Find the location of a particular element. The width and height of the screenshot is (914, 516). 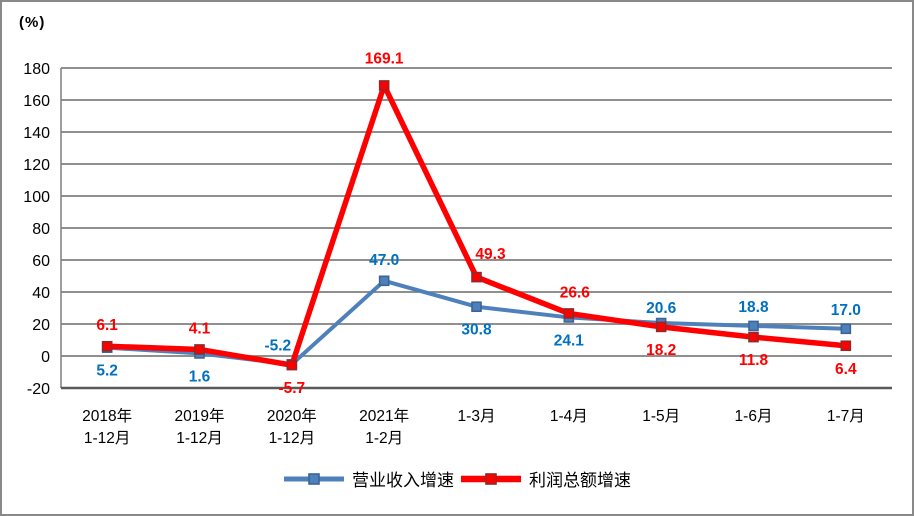

legend-swatch-profit-icon is located at coordinates (491, 478).